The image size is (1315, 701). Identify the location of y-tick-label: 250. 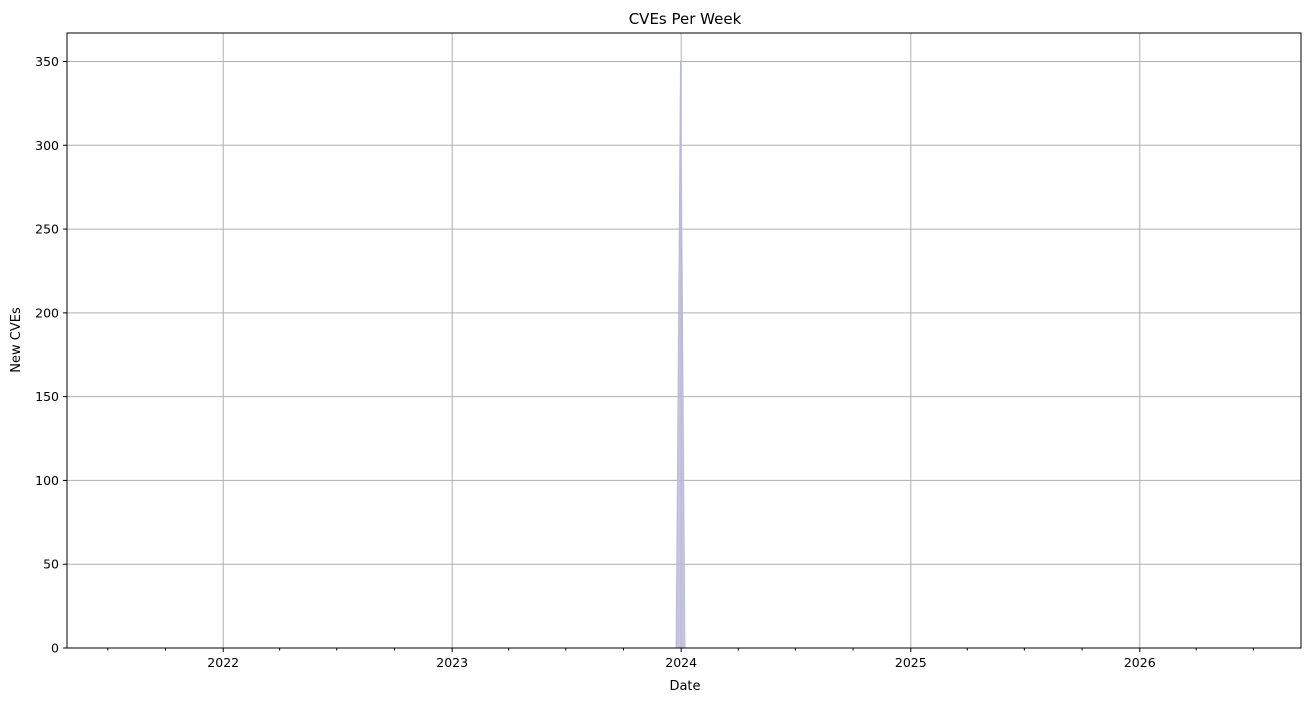
(47, 229).